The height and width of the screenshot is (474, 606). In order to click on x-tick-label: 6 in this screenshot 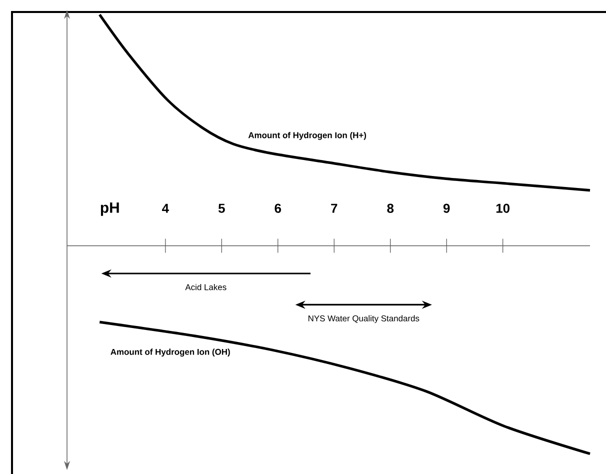, I will do `click(278, 208)`.